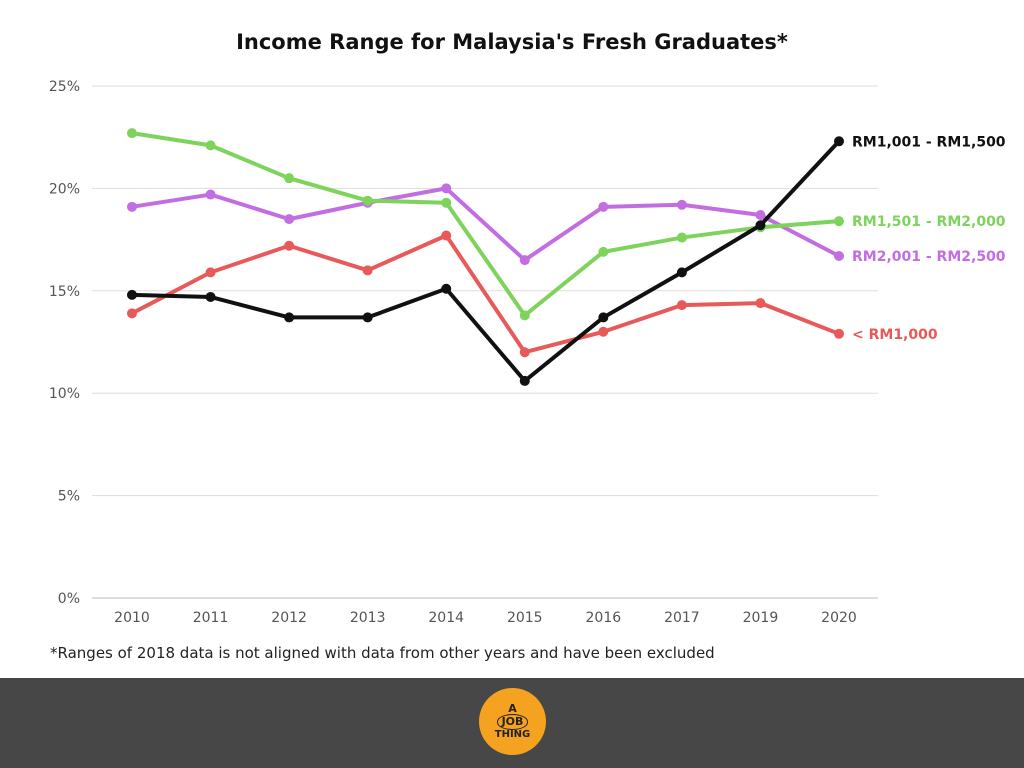 The width and height of the screenshot is (1024, 768). I want to click on logo-text-thing: THING, so click(512, 734).